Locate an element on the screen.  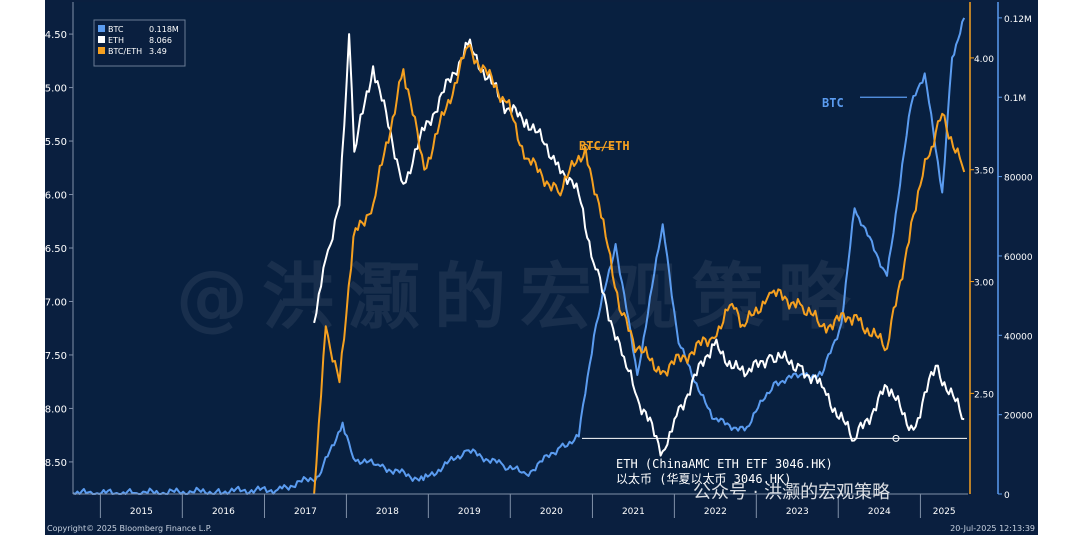
btc-tick-label: 40000 is located at coordinates (1018, 337).